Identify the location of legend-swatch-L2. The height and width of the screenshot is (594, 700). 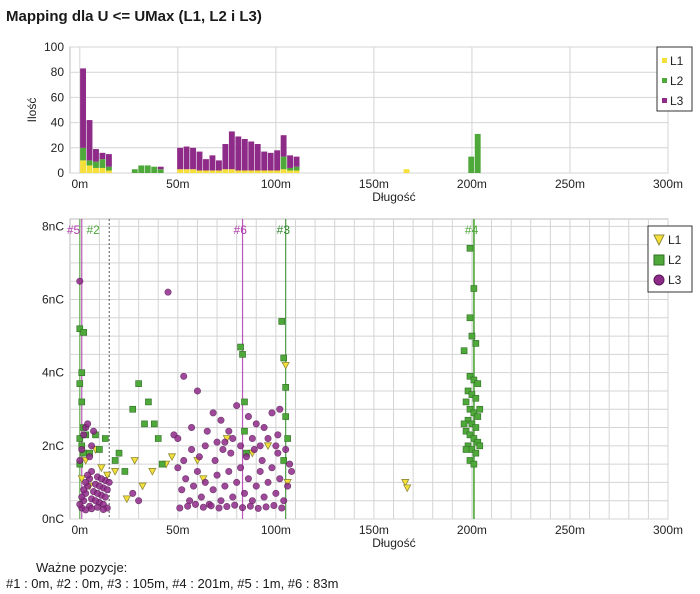
(664, 80).